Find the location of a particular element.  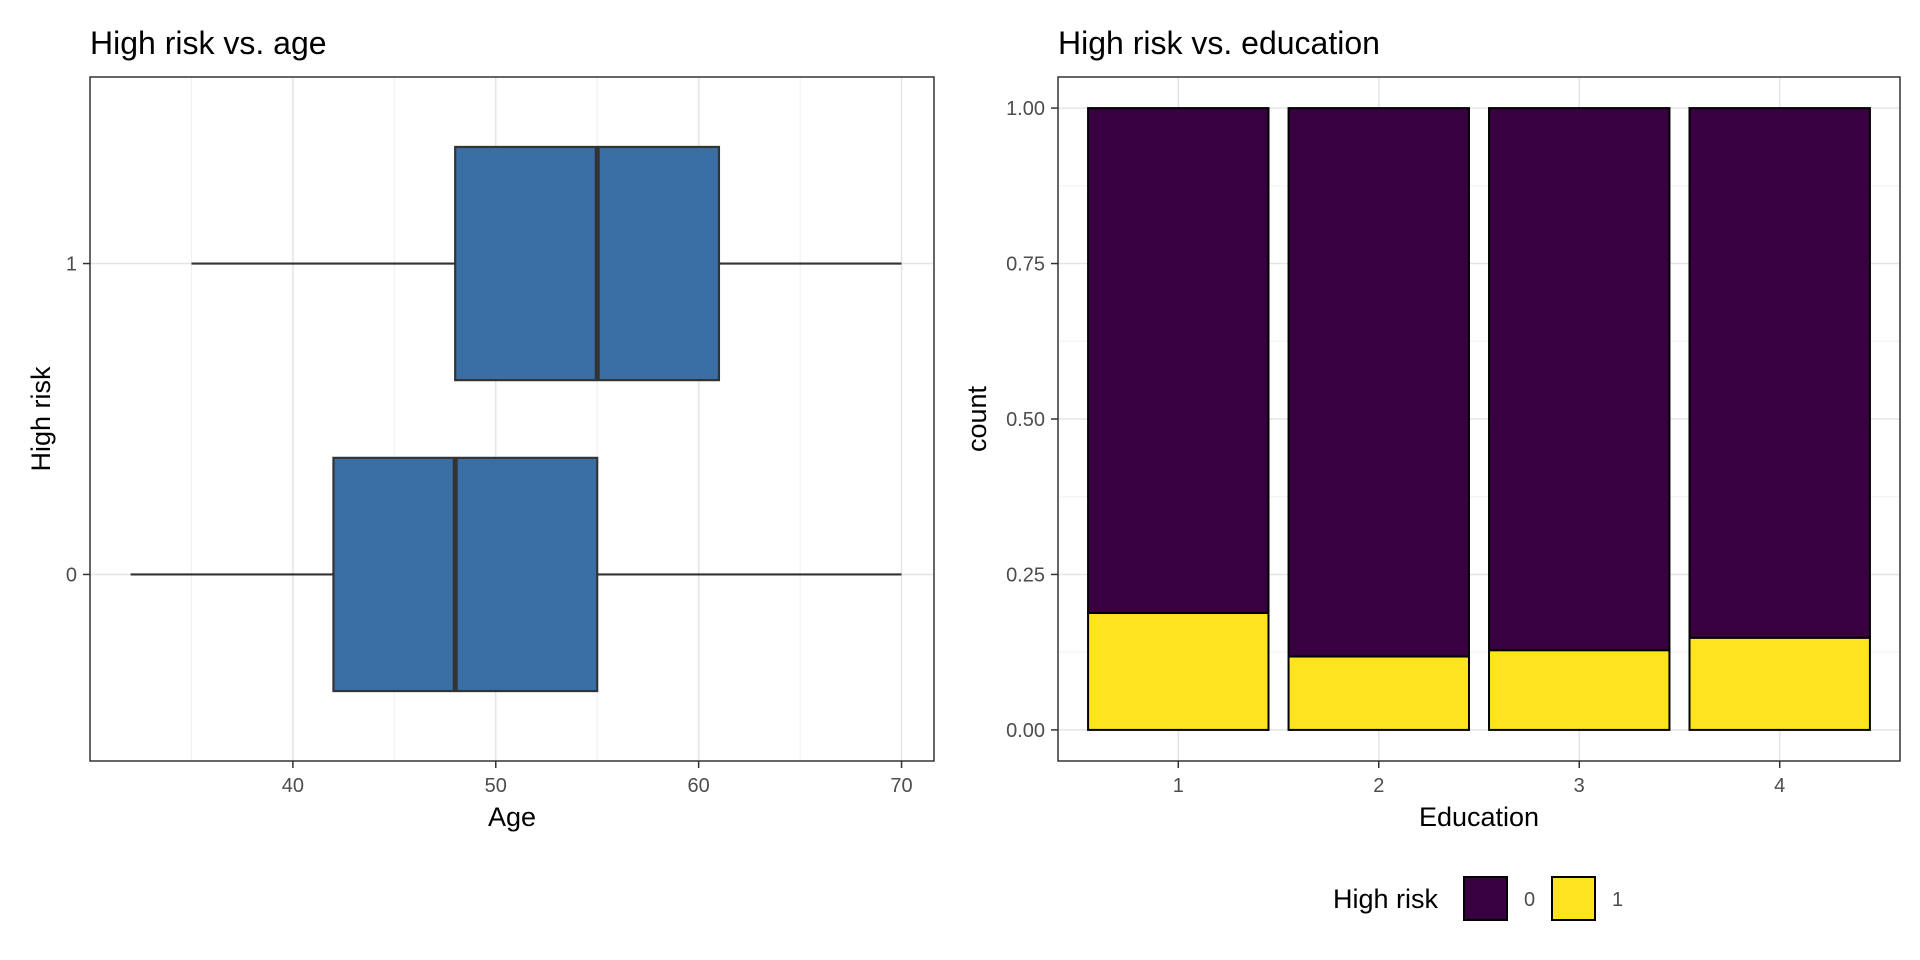

education-y-axis-title: count is located at coordinates (977, 418).